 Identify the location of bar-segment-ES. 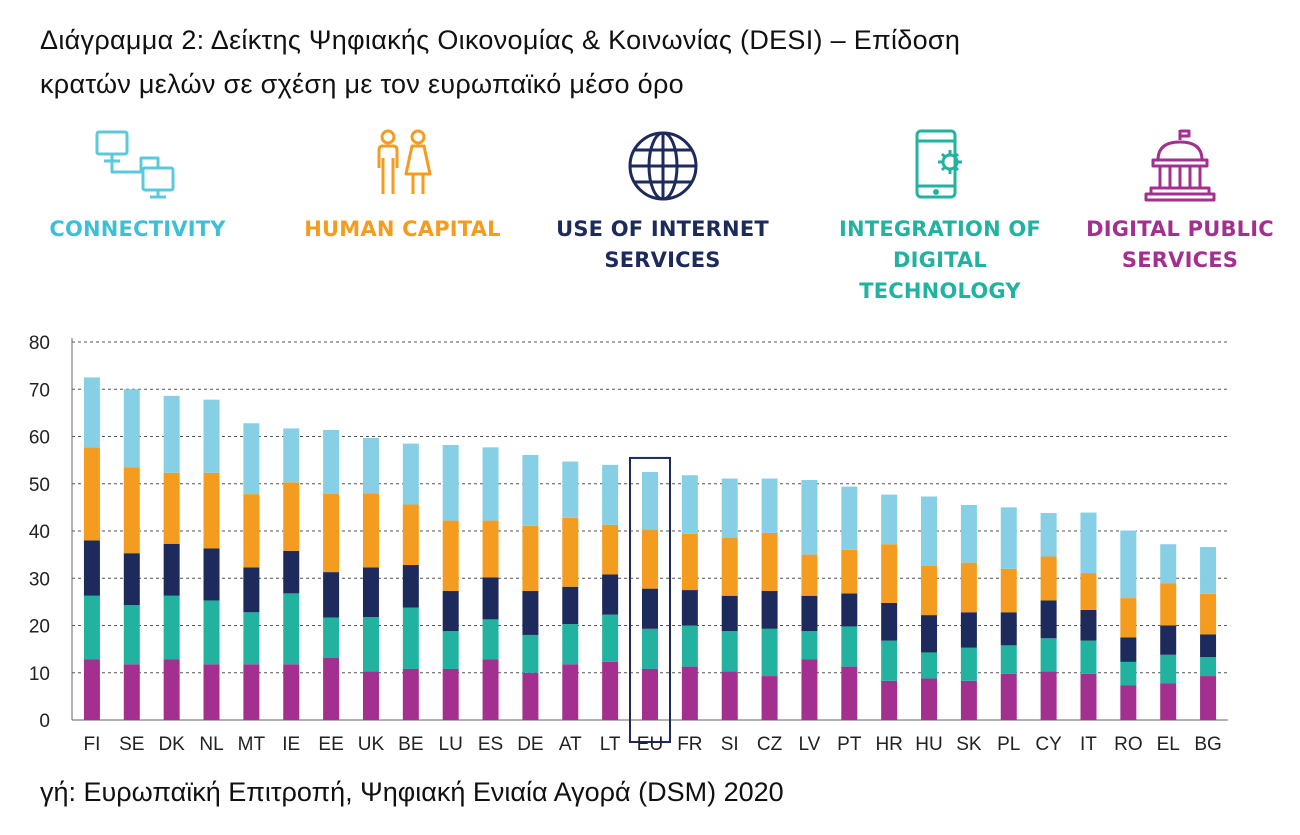
(490, 689).